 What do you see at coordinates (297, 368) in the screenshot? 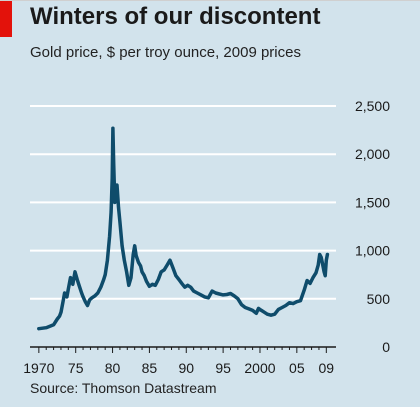
I see `x-tick-label: 05` at bounding box center [297, 368].